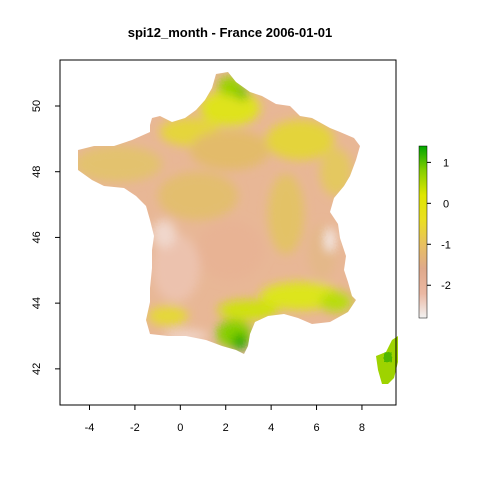 The width and height of the screenshot is (480, 480). I want to click on region-landes, so click(164, 234).